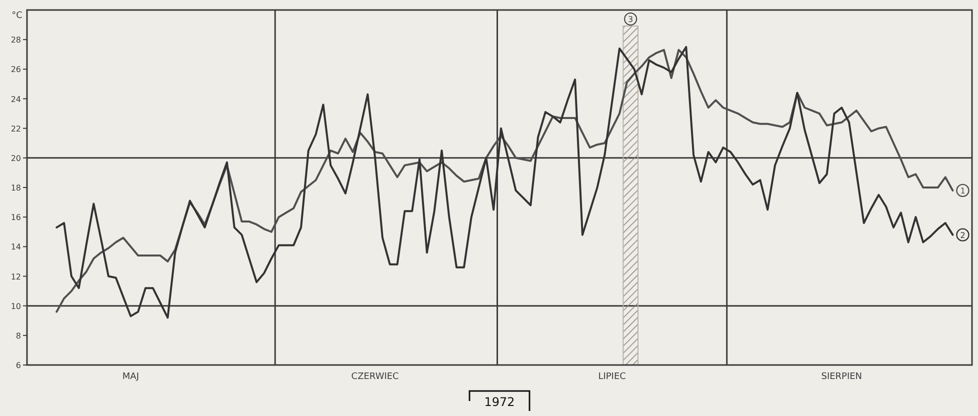  Describe the element at coordinates (18, 335) in the screenshot. I see `y-tick-label: 8` at that location.